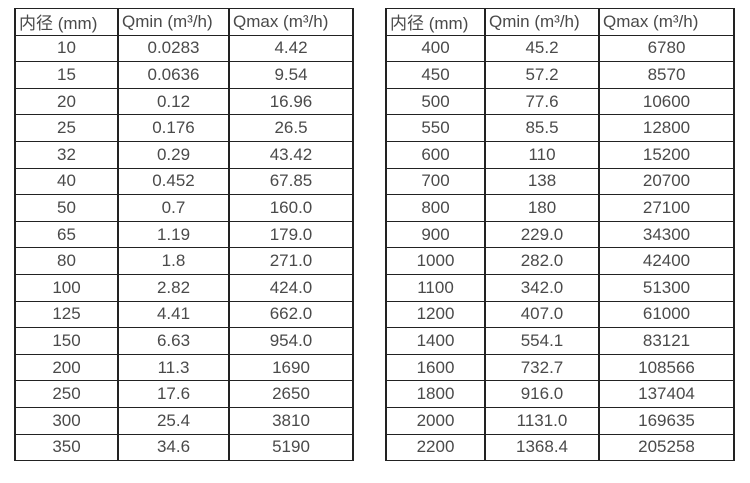 The height and width of the screenshot is (483, 750). I want to click on table-cell: 407.0, so click(542, 314).